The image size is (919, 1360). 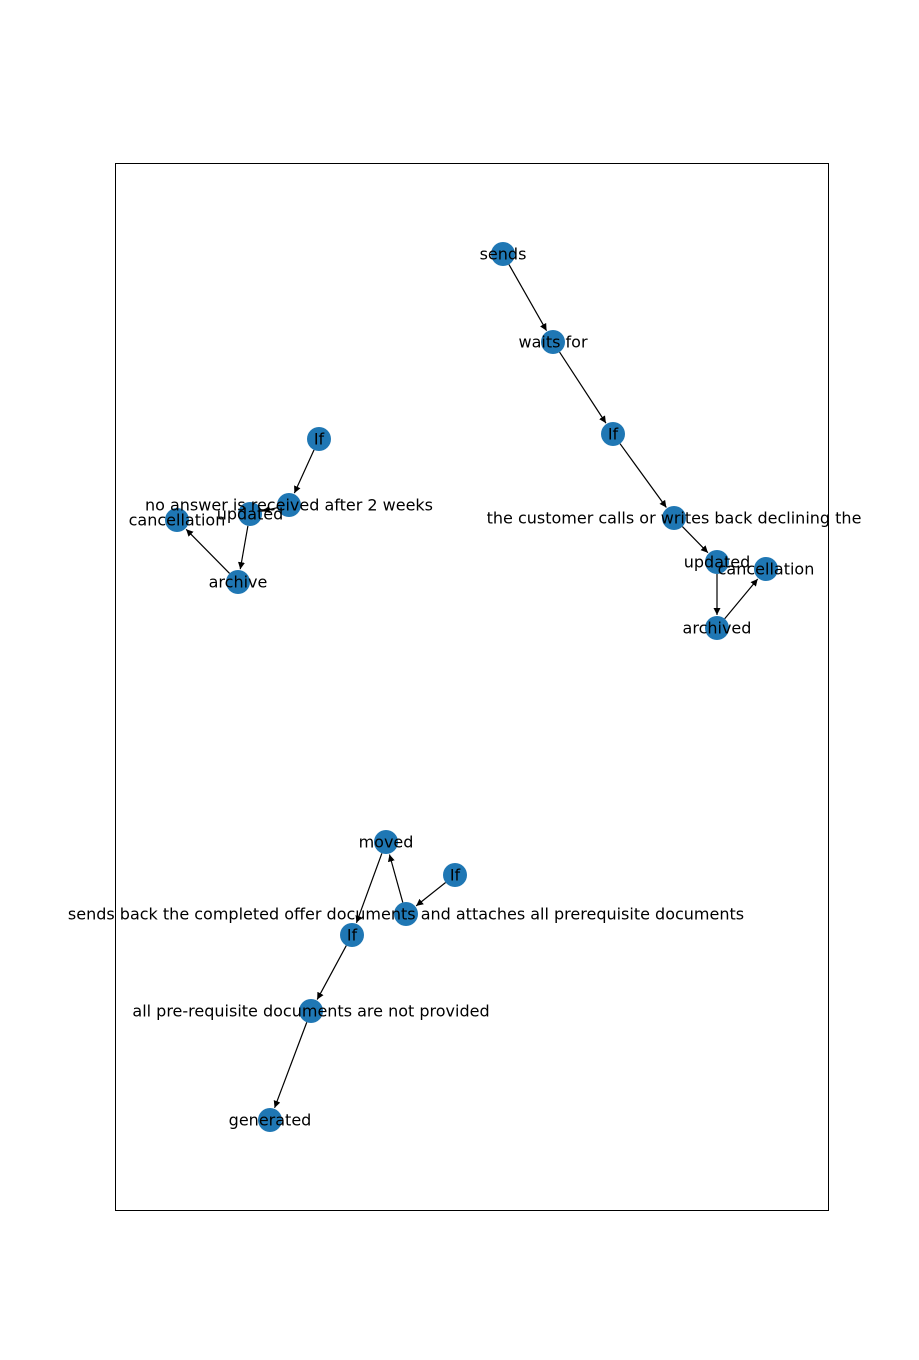 I want to click on node-label-sends: sends, so click(x=503, y=254).